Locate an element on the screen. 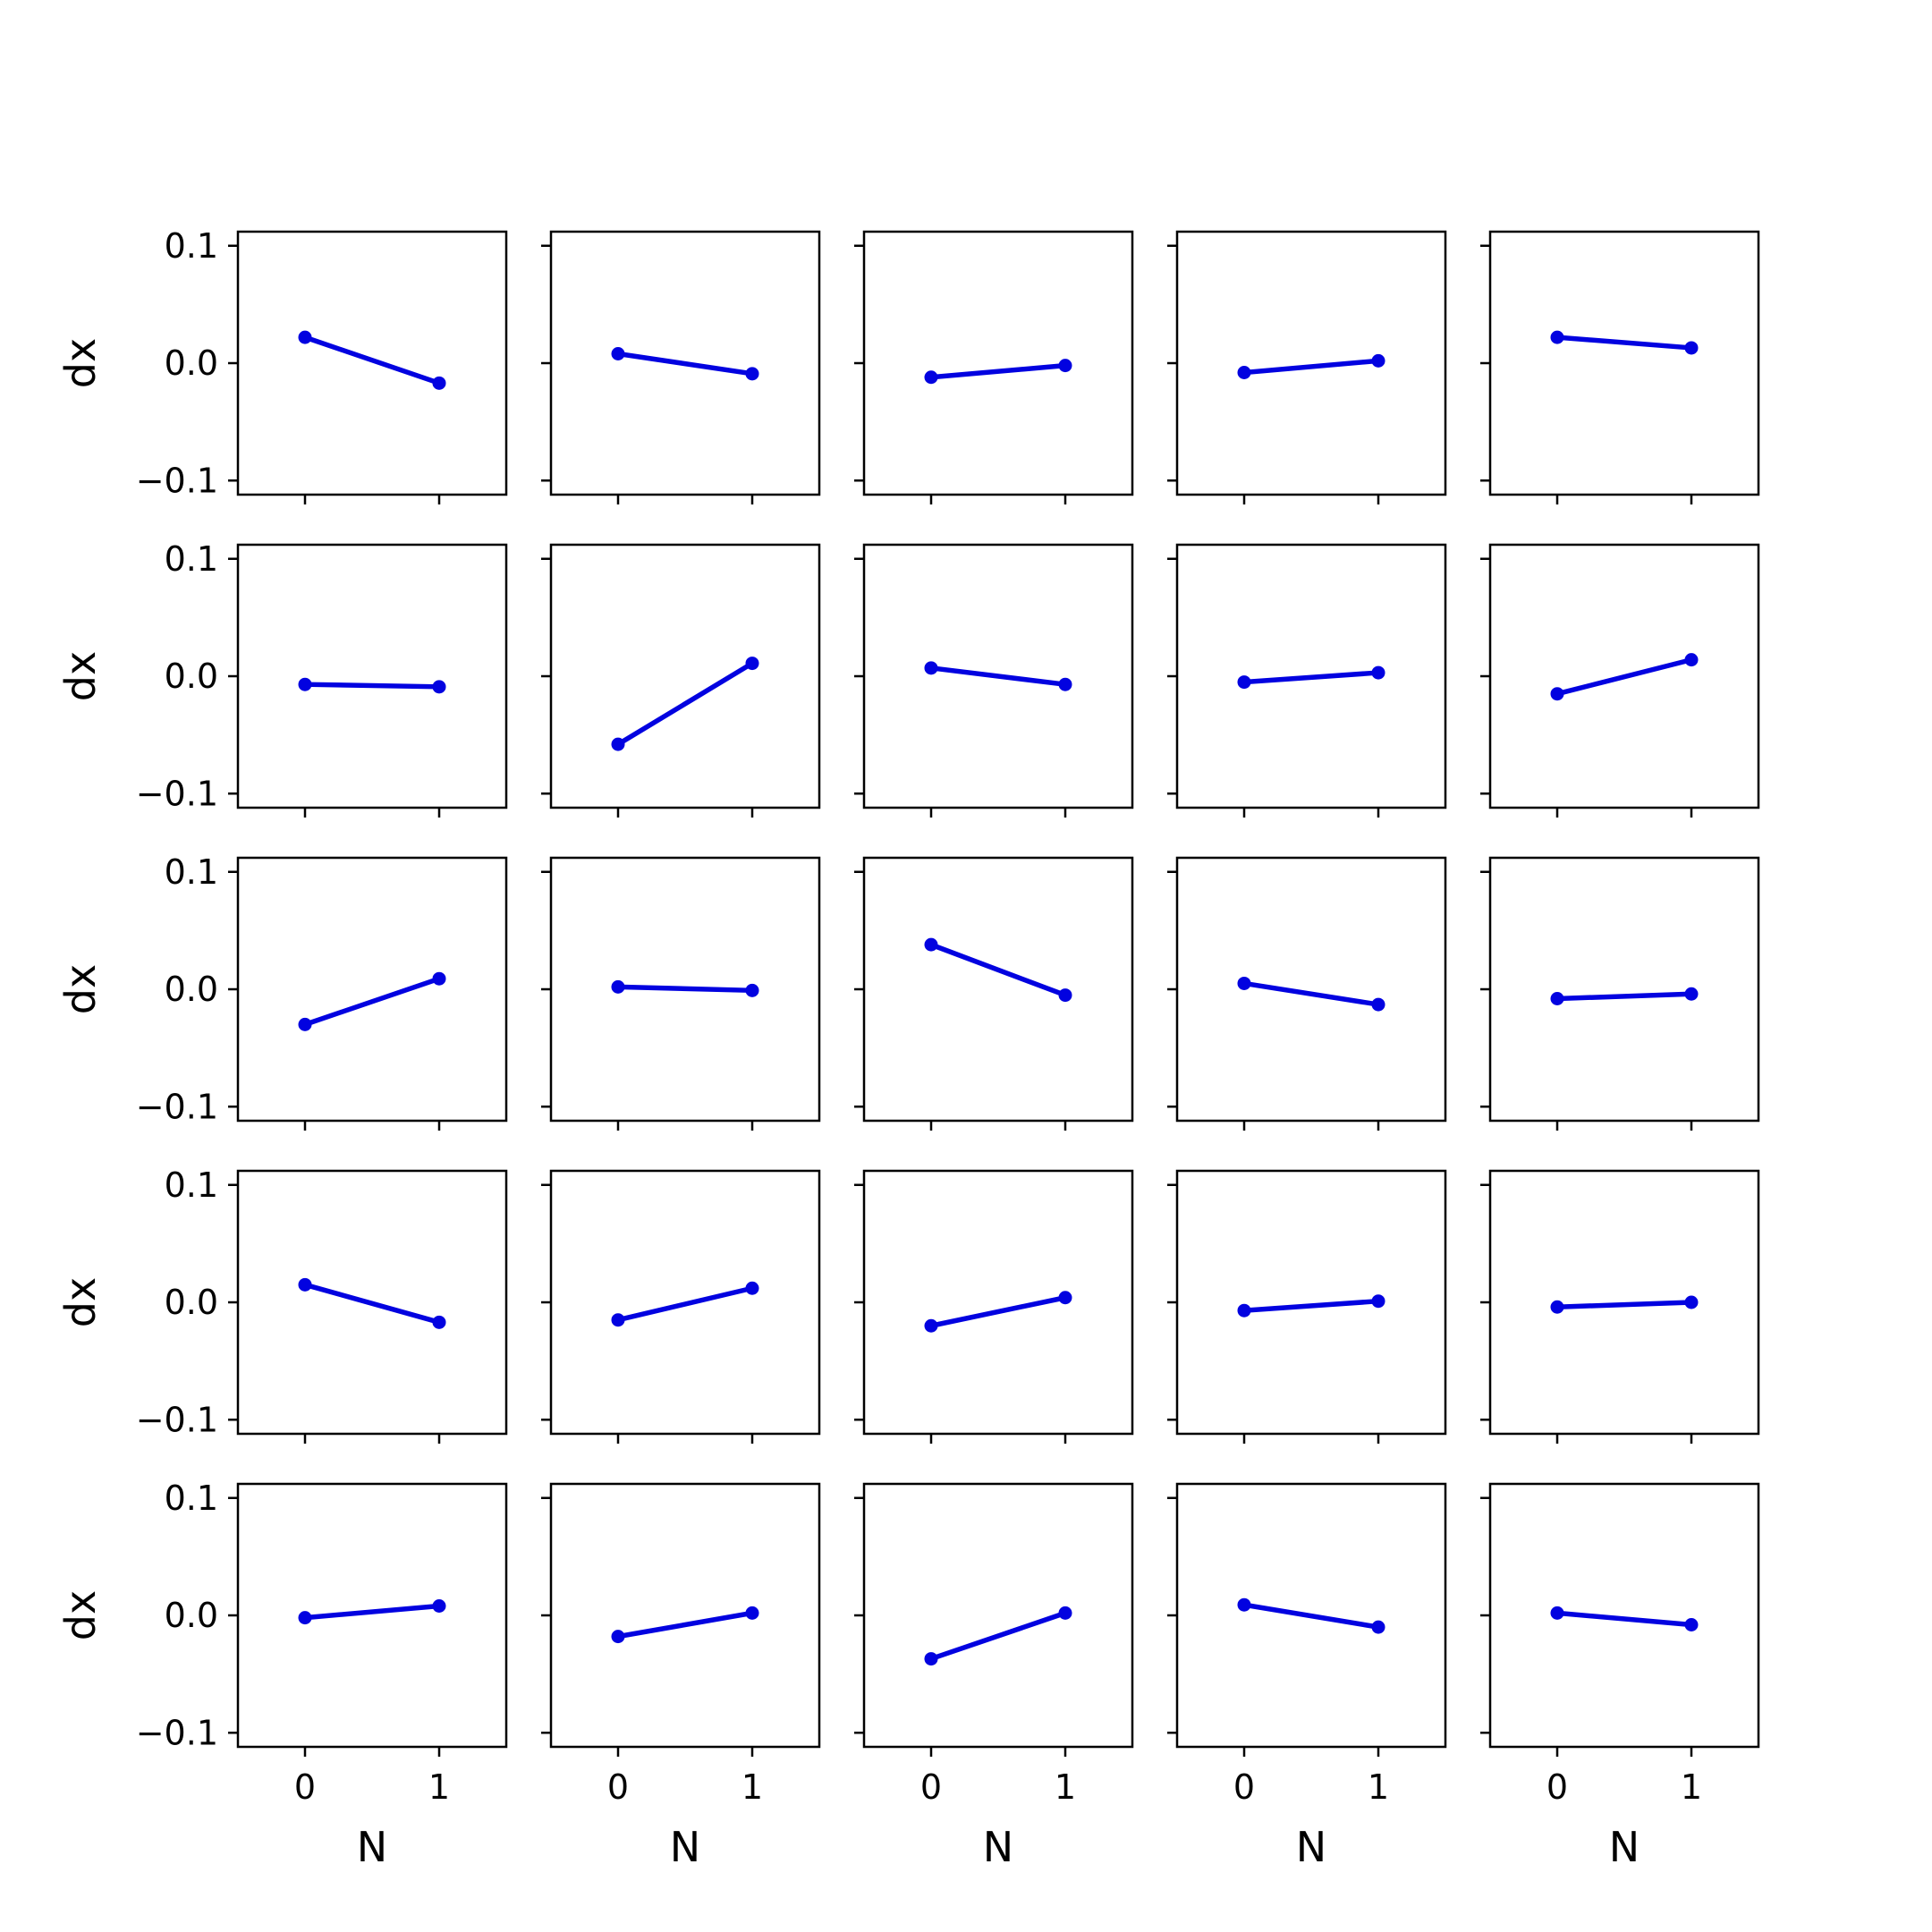  subplot-r3-c3 is located at coordinates (1307, 1306).